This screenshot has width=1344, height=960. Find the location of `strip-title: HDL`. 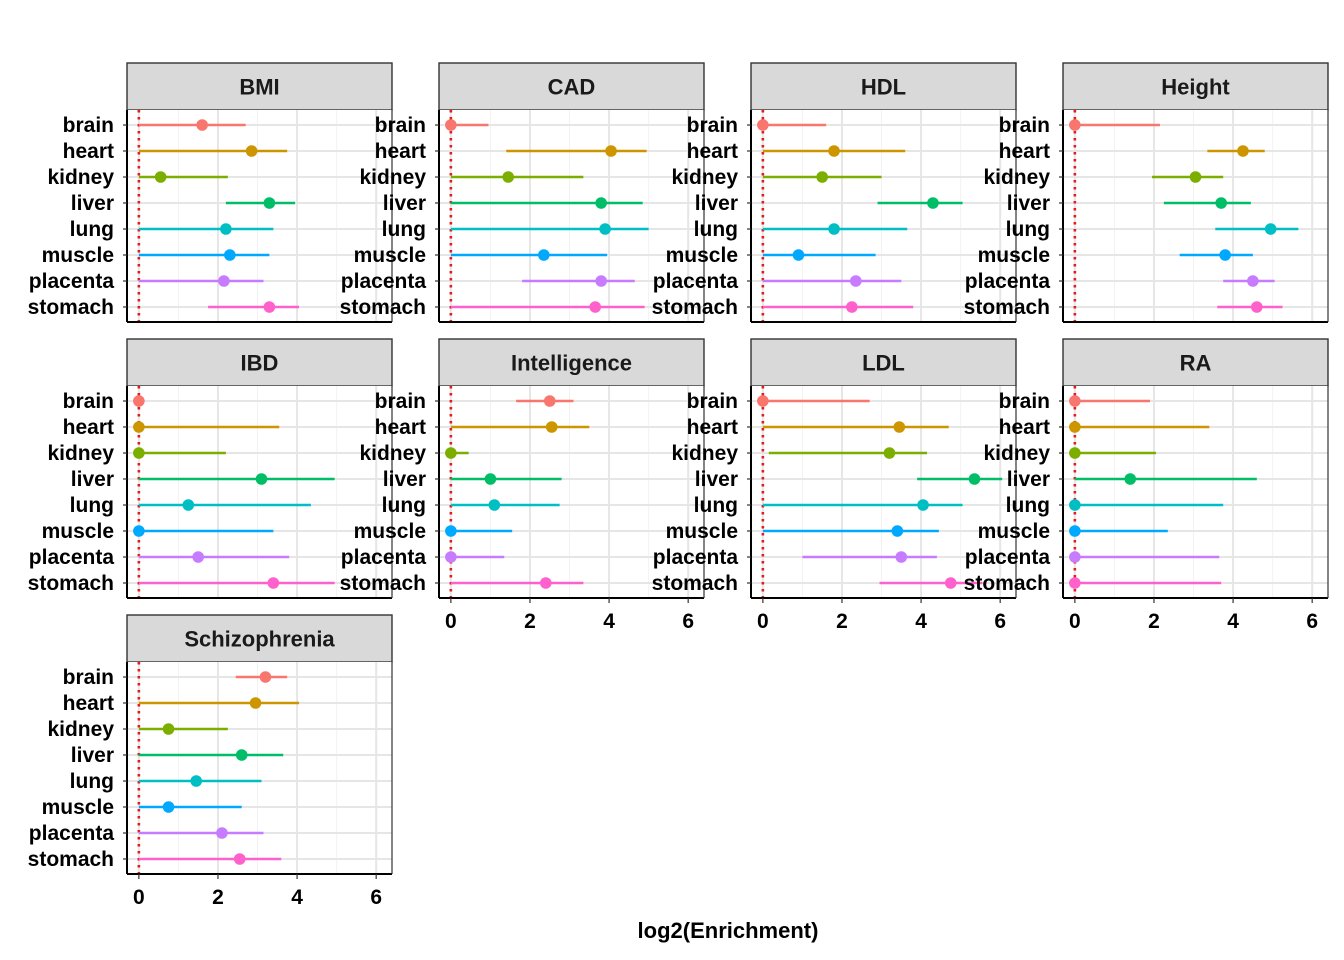

strip-title: HDL is located at coordinates (883, 87).